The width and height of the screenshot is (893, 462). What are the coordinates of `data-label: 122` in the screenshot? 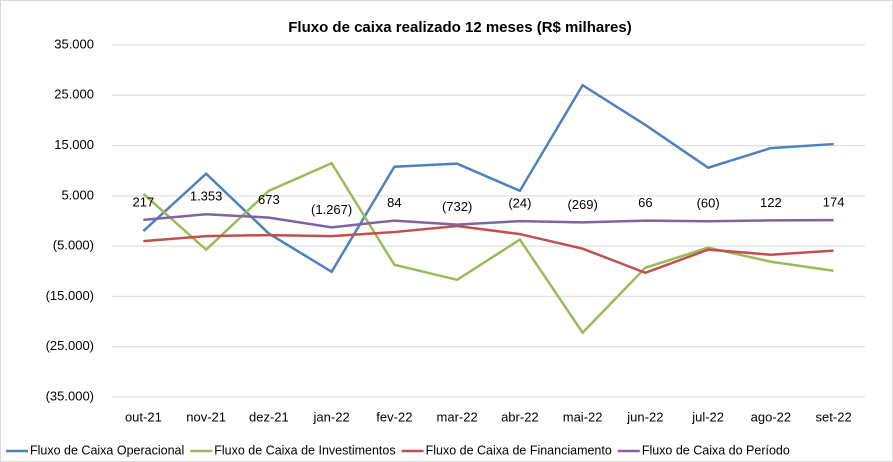 It's located at (771, 202).